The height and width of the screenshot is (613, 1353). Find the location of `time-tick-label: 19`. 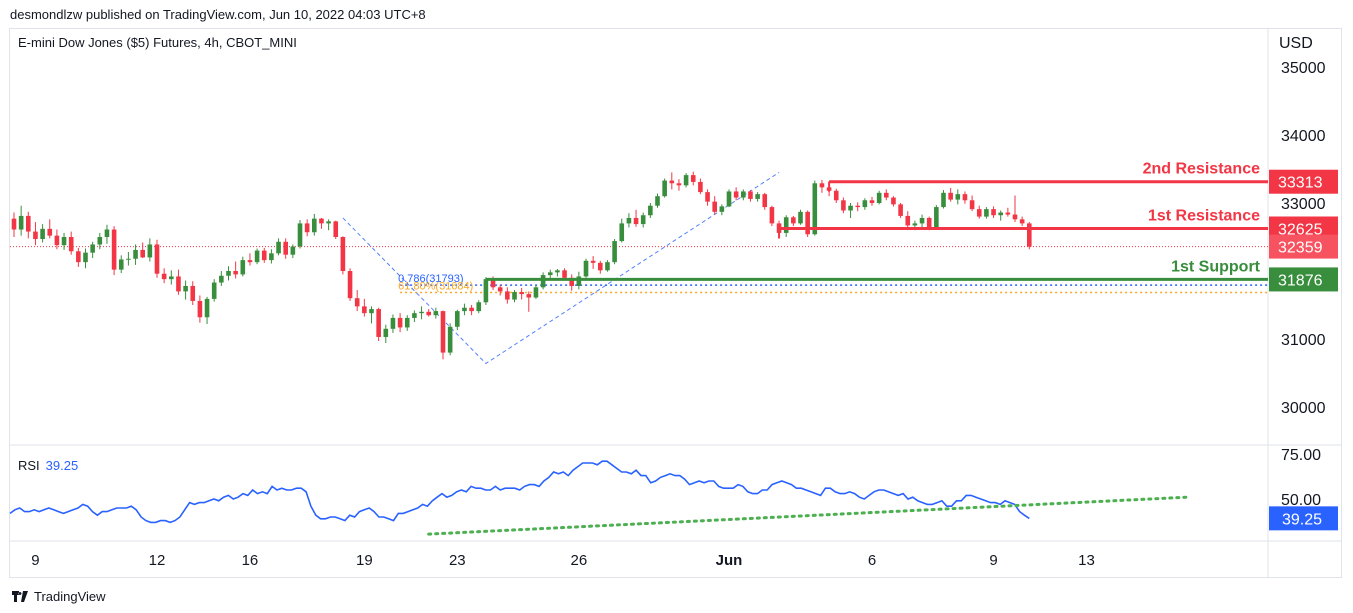

time-tick-label: 19 is located at coordinates (364, 560).